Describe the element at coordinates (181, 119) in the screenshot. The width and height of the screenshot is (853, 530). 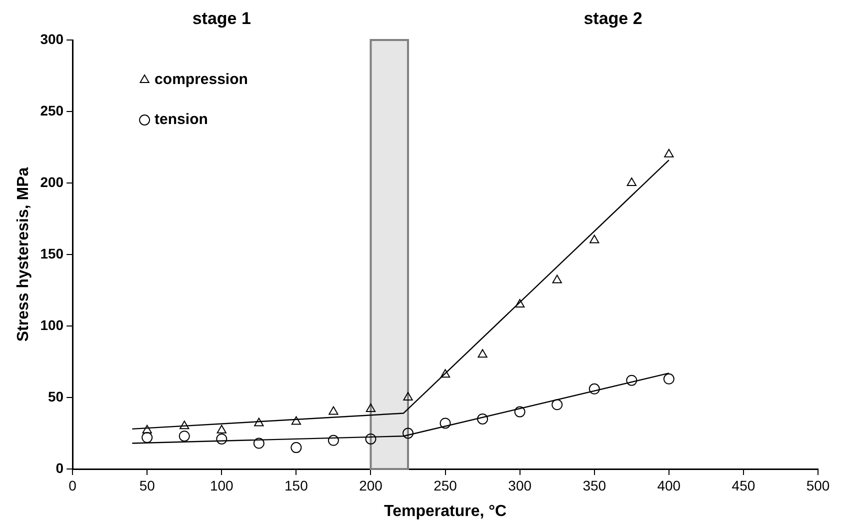
I see `legend-label: tension` at that location.